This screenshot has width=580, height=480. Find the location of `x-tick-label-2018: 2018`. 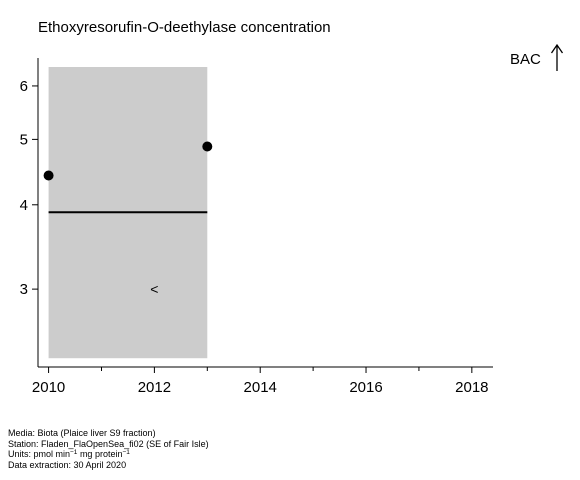

x-tick-label-2018: 2018 is located at coordinates (471, 387).